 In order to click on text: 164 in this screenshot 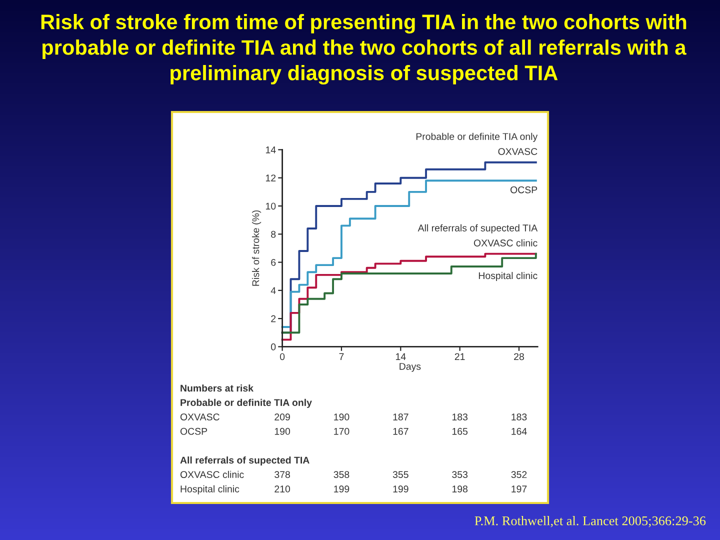, I will do `click(519, 431)`.